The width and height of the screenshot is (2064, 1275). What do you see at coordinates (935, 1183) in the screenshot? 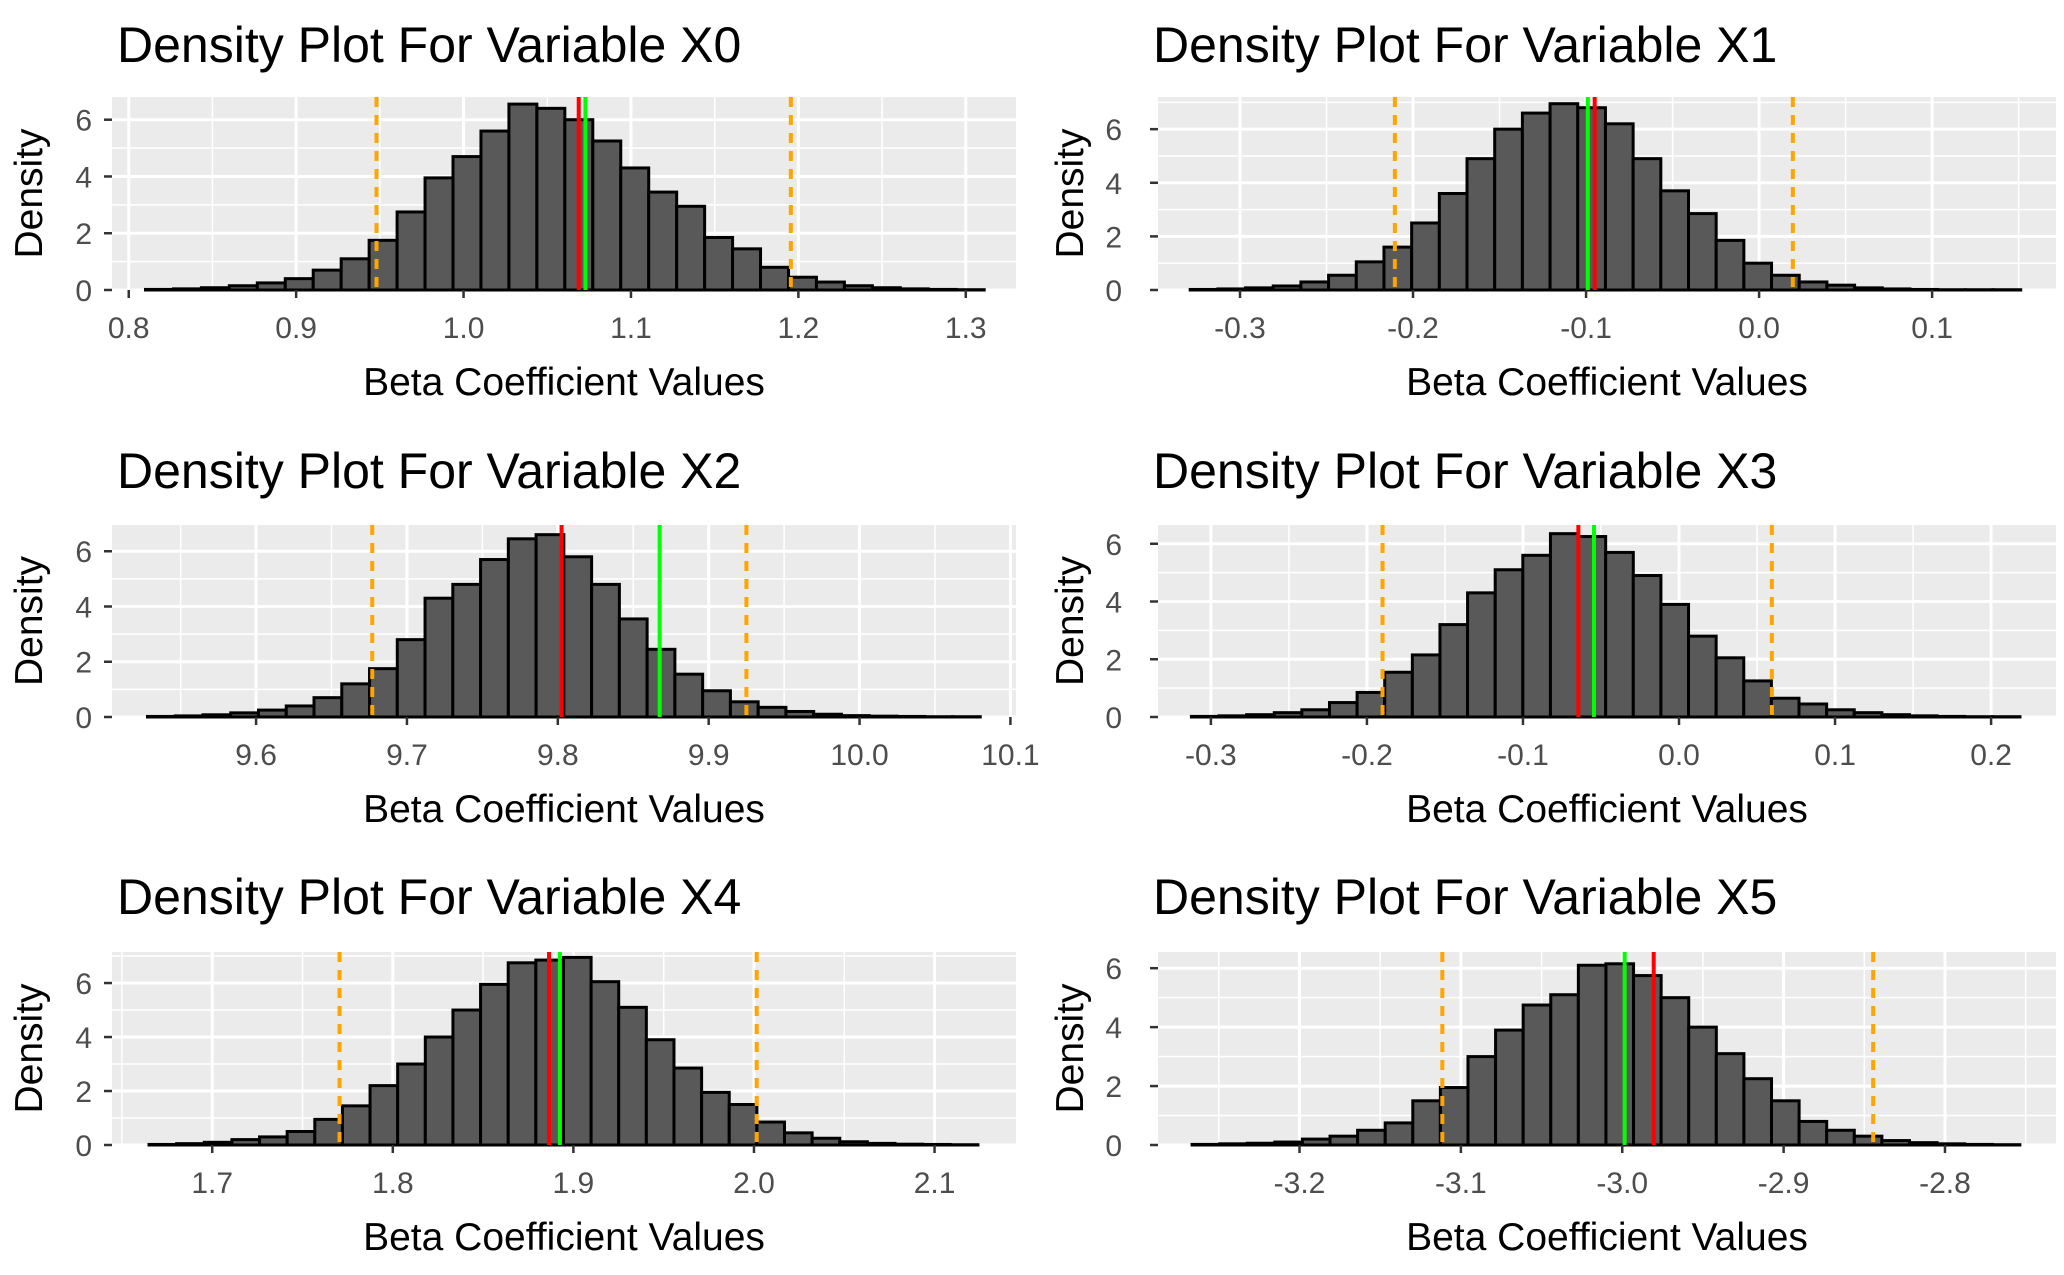
I see `x-tick-label: 2.1` at bounding box center [935, 1183].